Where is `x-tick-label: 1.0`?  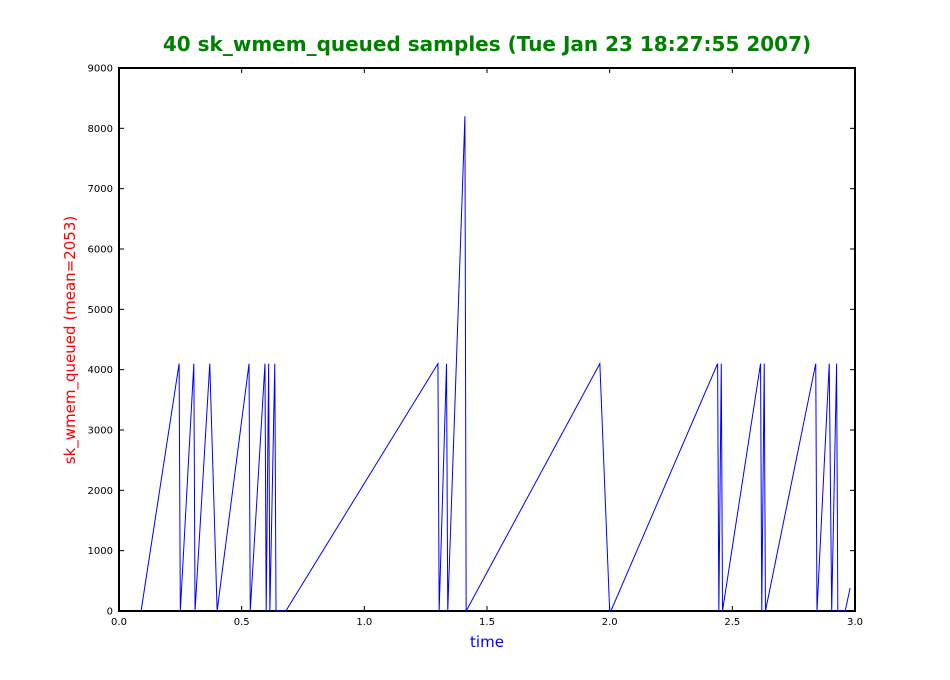
x-tick-label: 1.0 is located at coordinates (364, 622).